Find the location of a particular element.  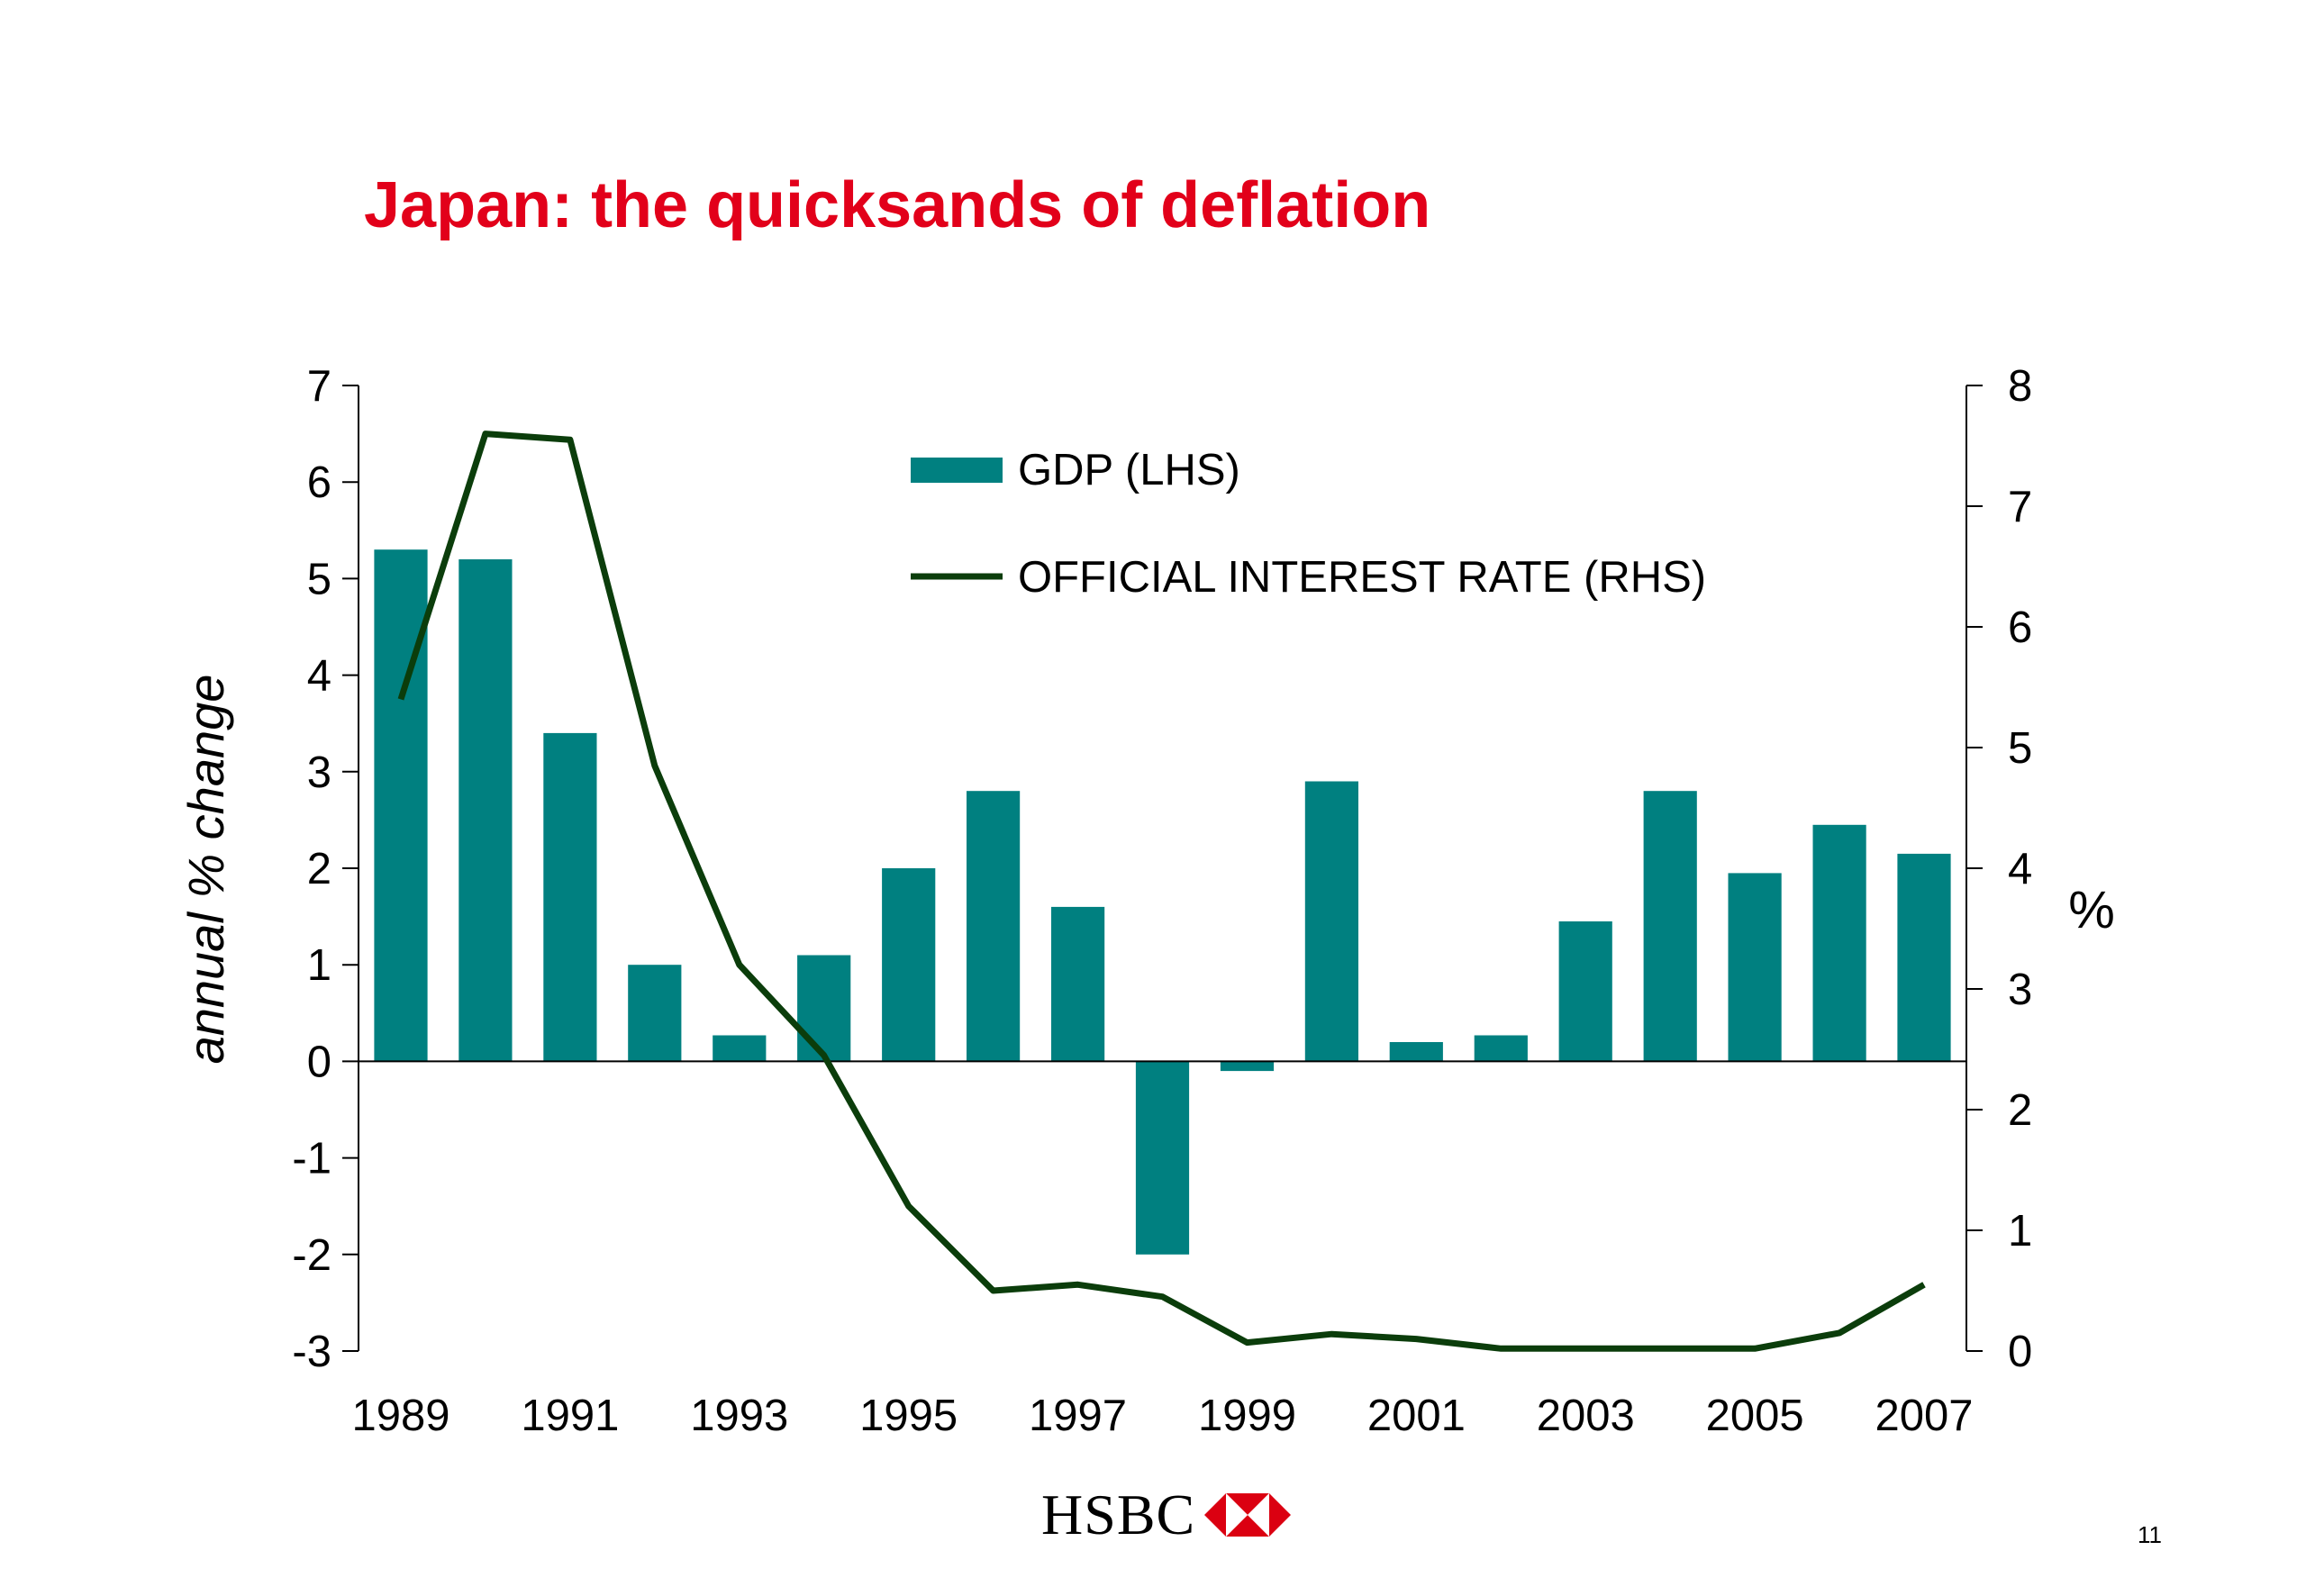

gdp-bar-2007 is located at coordinates (1924, 958).